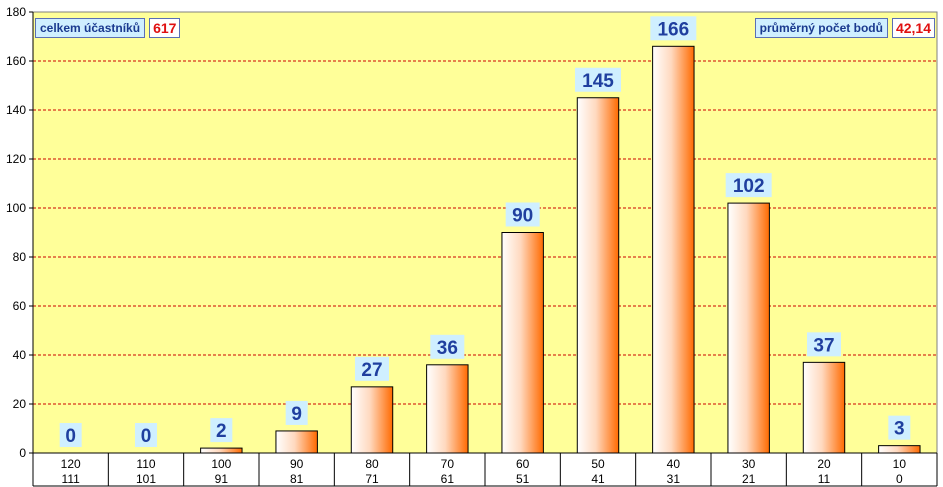 This screenshot has height=487, width=943. I want to click on y-tick-label: 60, so click(20, 306).